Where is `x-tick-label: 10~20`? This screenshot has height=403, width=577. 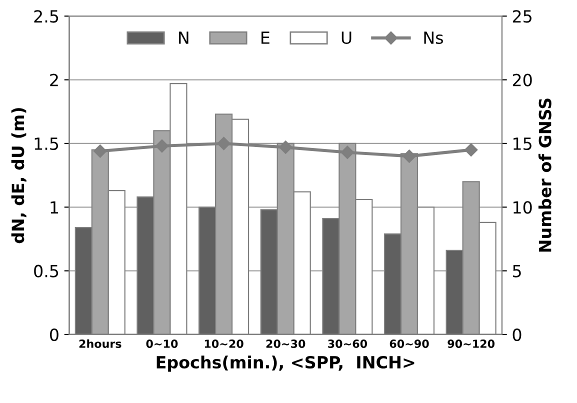 x-tick-label: 10~20 is located at coordinates (224, 344).